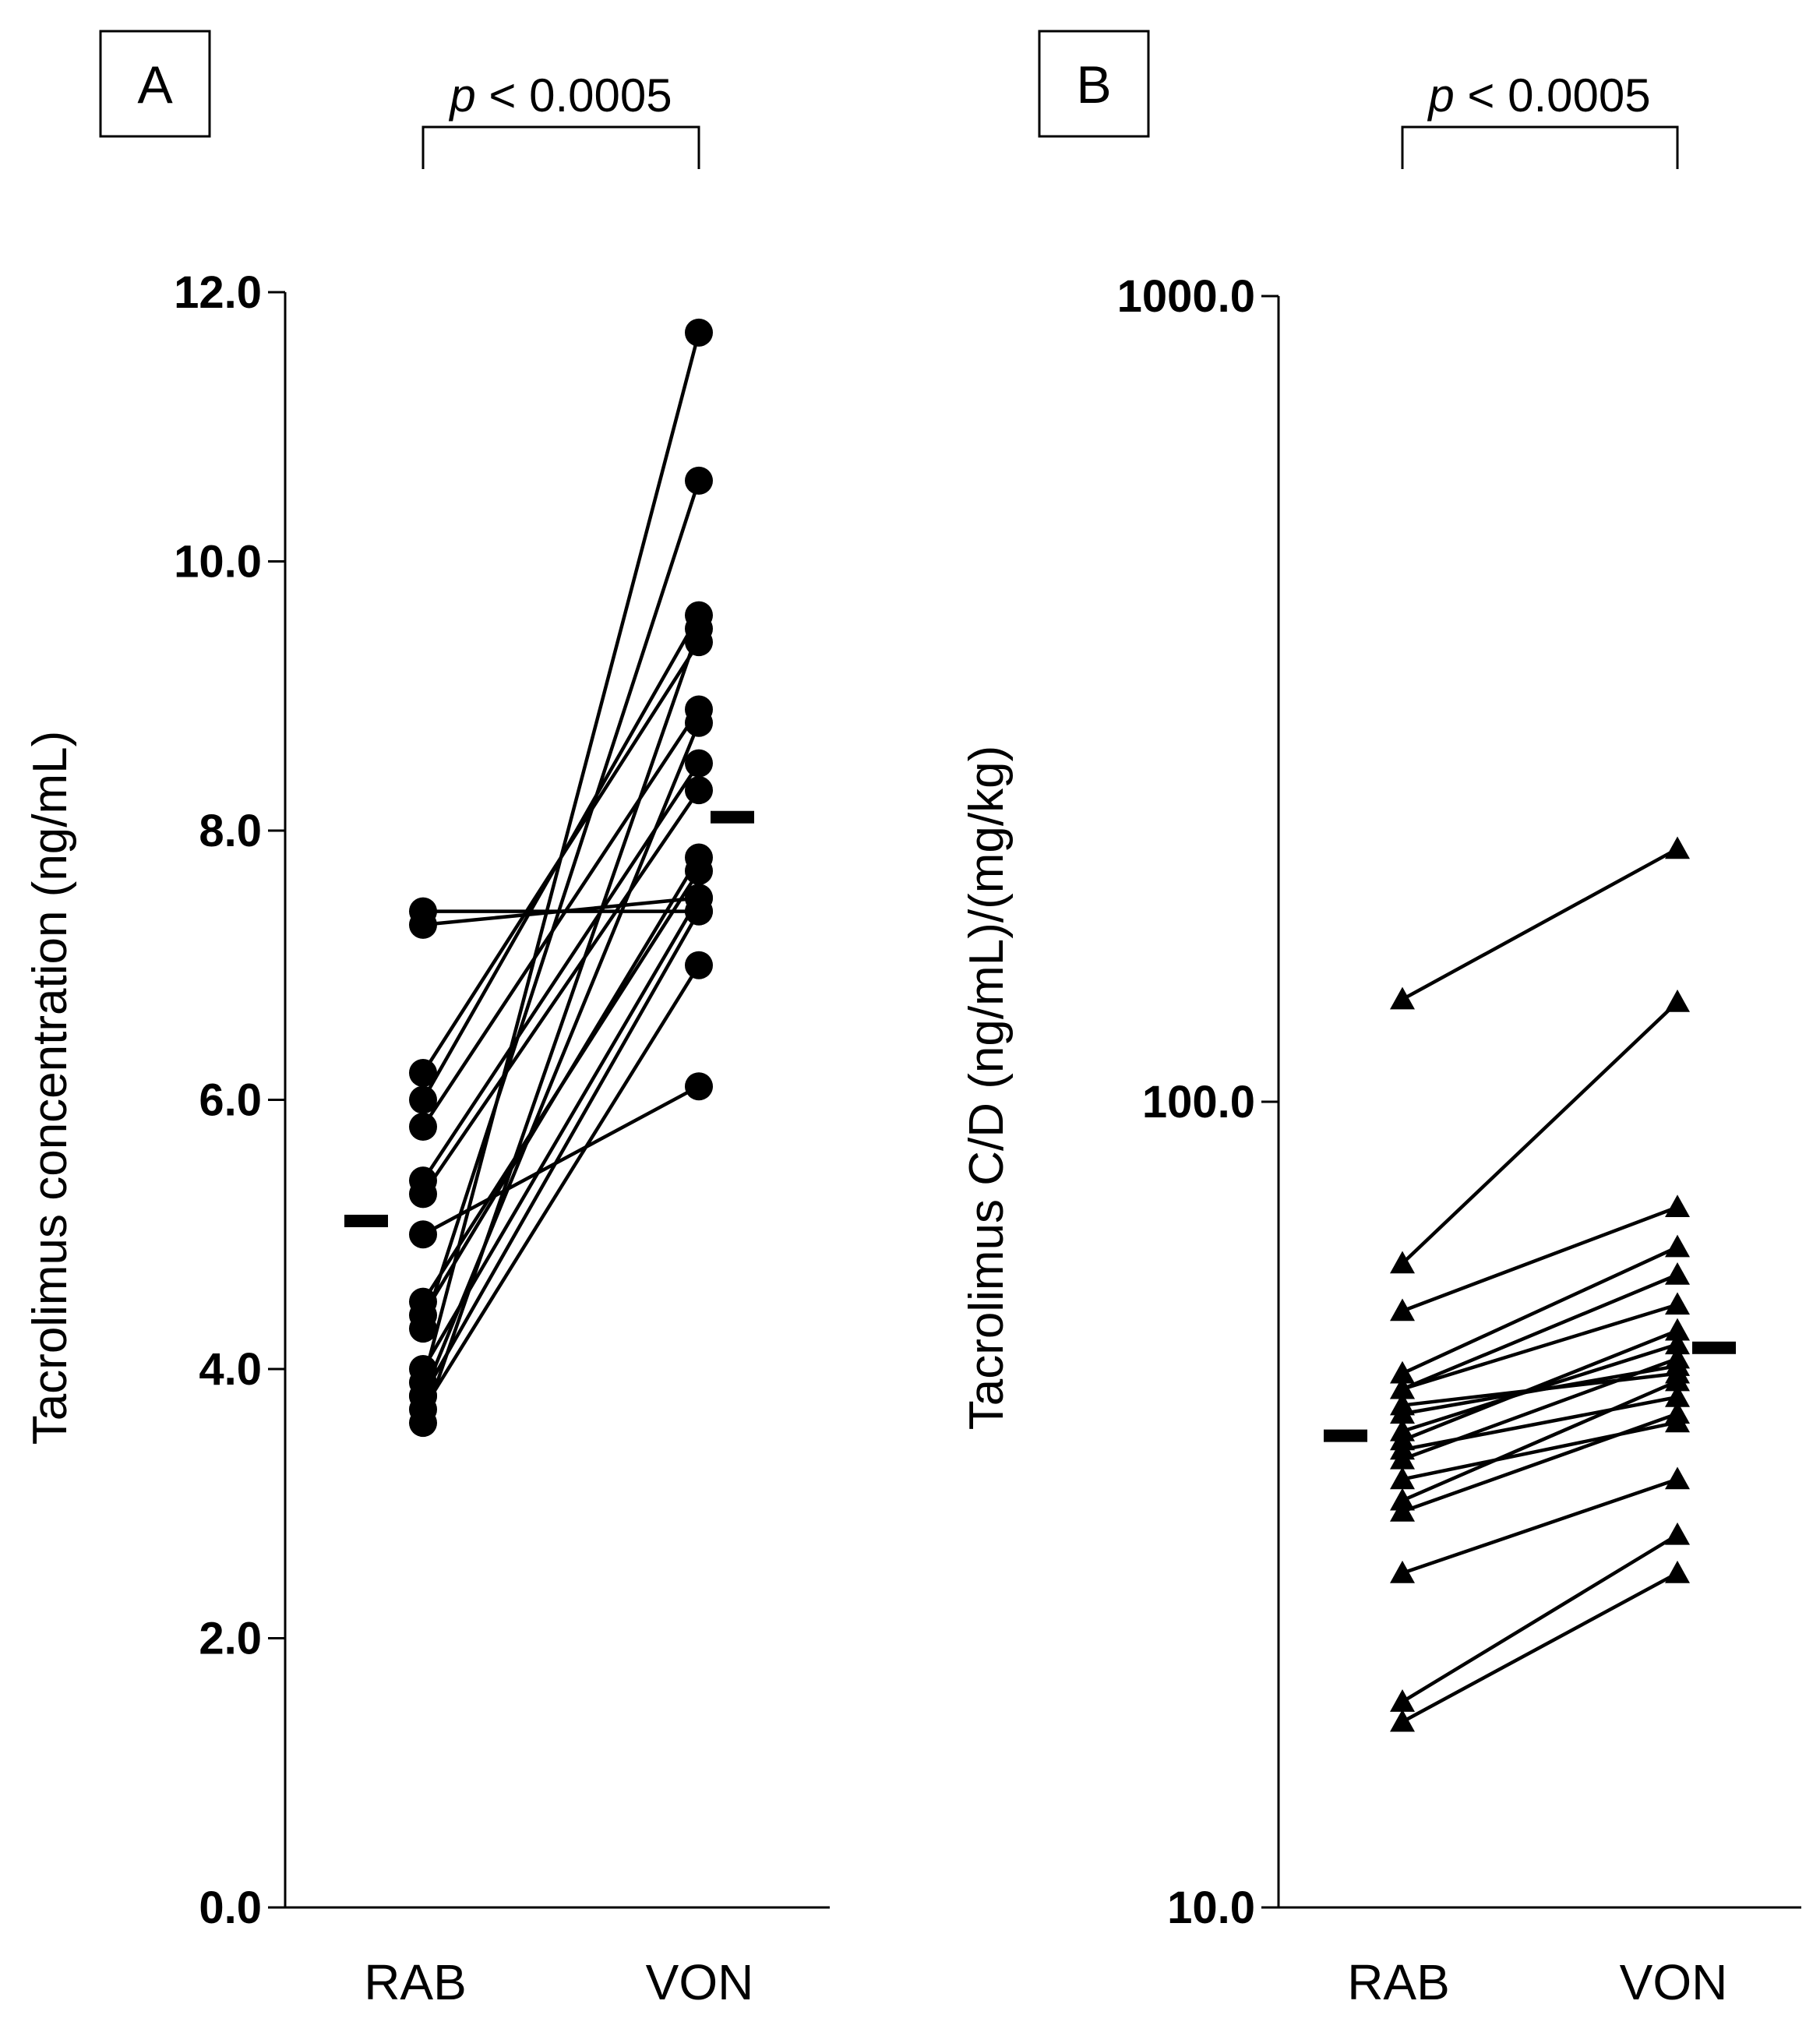  I want to click on panel-a-y-tick-label: 8.0, so click(230, 831).